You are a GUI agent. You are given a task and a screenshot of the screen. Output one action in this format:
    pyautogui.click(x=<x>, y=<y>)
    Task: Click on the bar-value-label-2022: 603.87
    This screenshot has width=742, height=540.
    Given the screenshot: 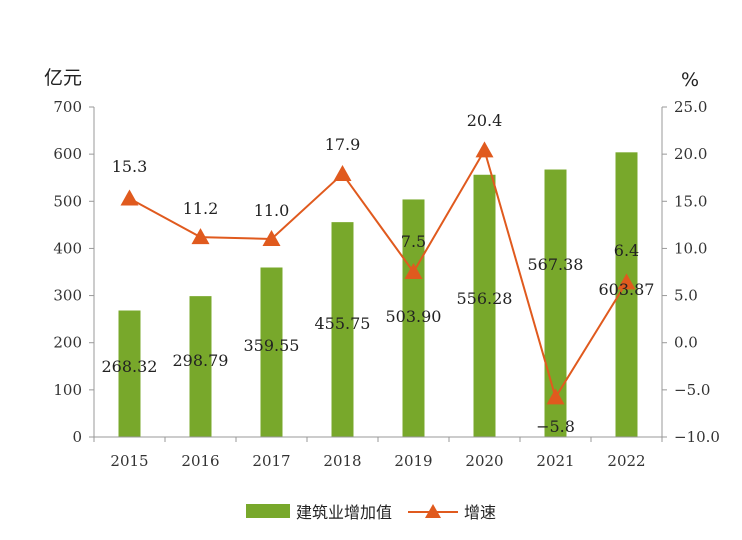 What is the action you would take?
    pyautogui.click(x=627, y=289)
    